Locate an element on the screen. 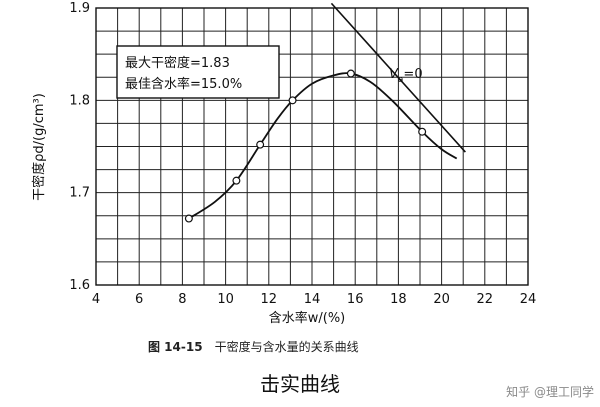 The height and width of the screenshot is (407, 600). x-tick-label: 24 is located at coordinates (528, 299).